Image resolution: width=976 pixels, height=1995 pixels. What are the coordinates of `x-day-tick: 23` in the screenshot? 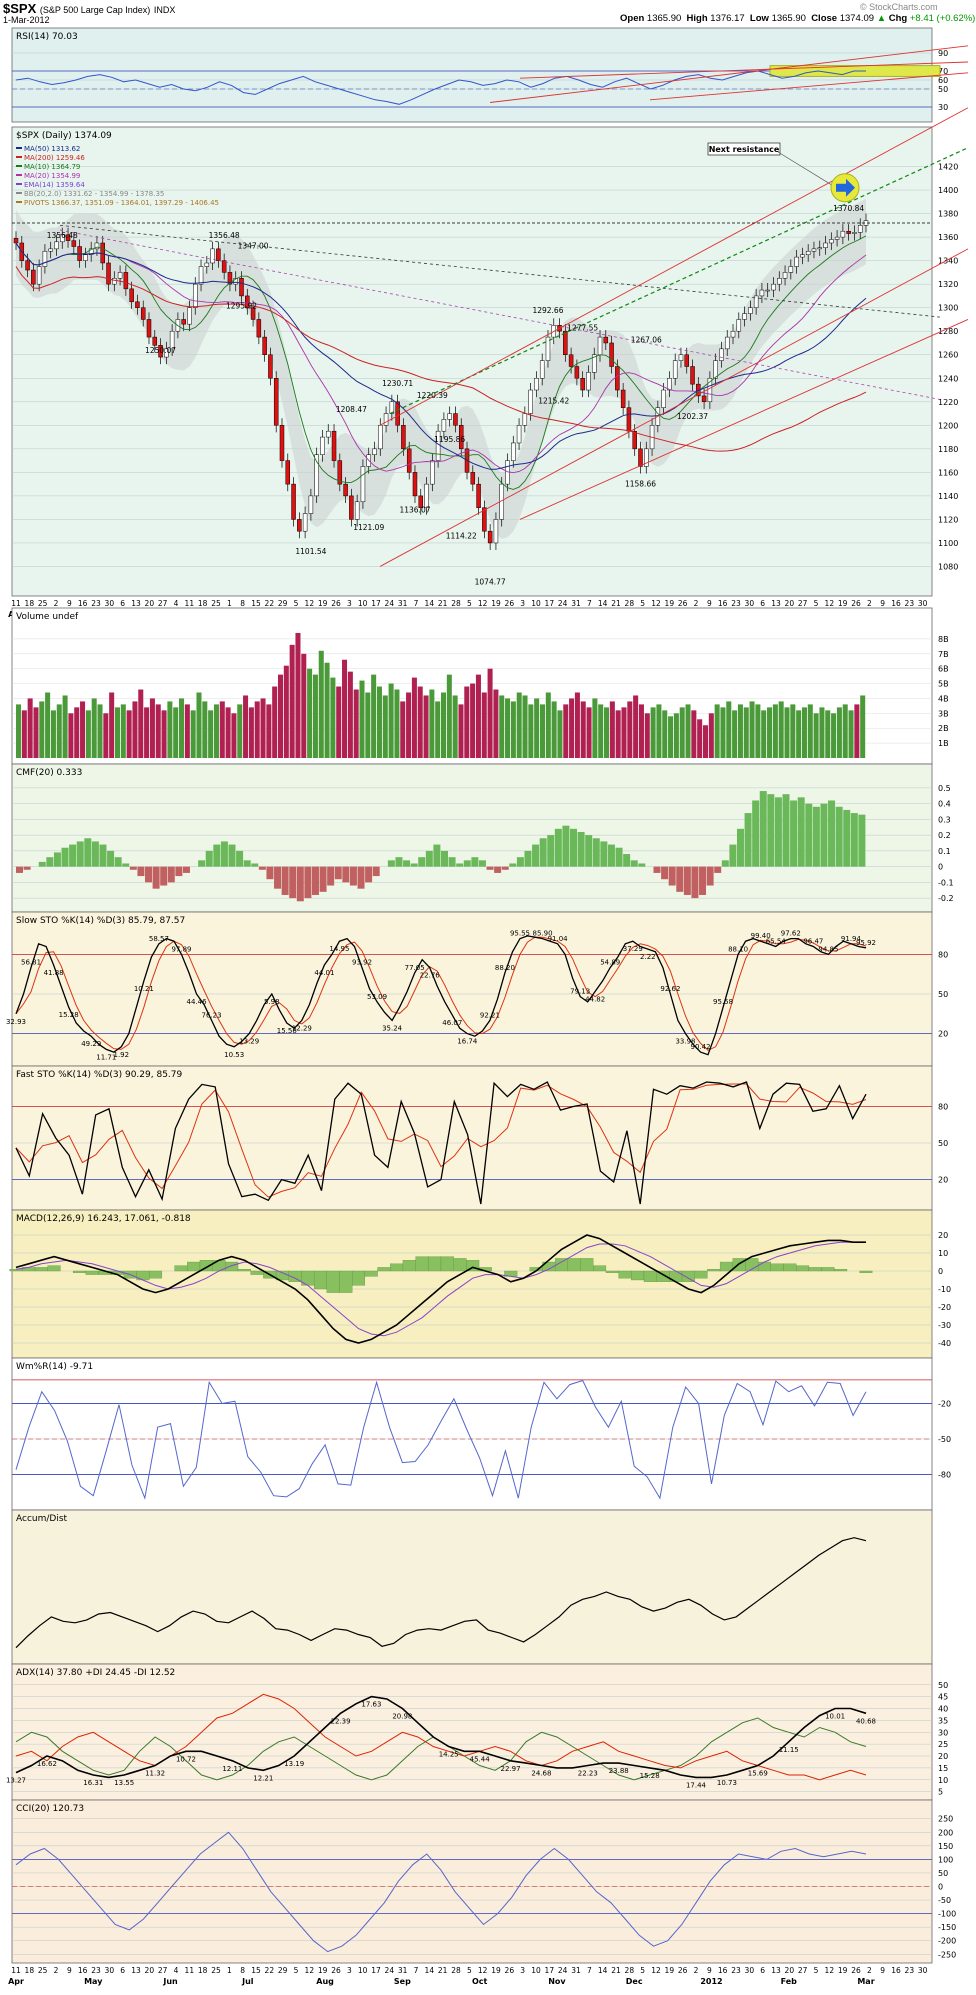 It's located at (736, 1970).